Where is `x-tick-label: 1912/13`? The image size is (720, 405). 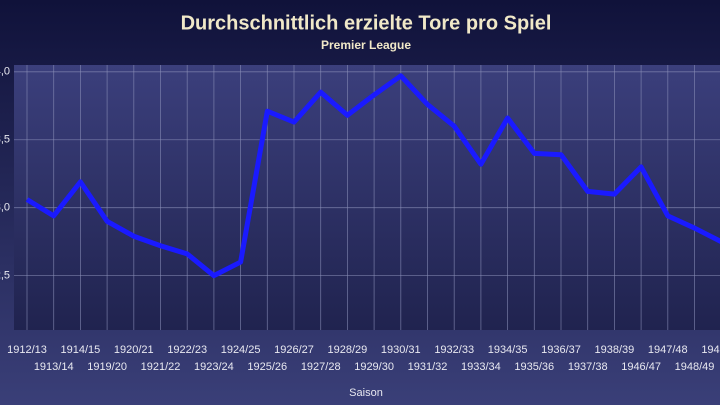 x-tick-label: 1912/13 is located at coordinates (27, 350).